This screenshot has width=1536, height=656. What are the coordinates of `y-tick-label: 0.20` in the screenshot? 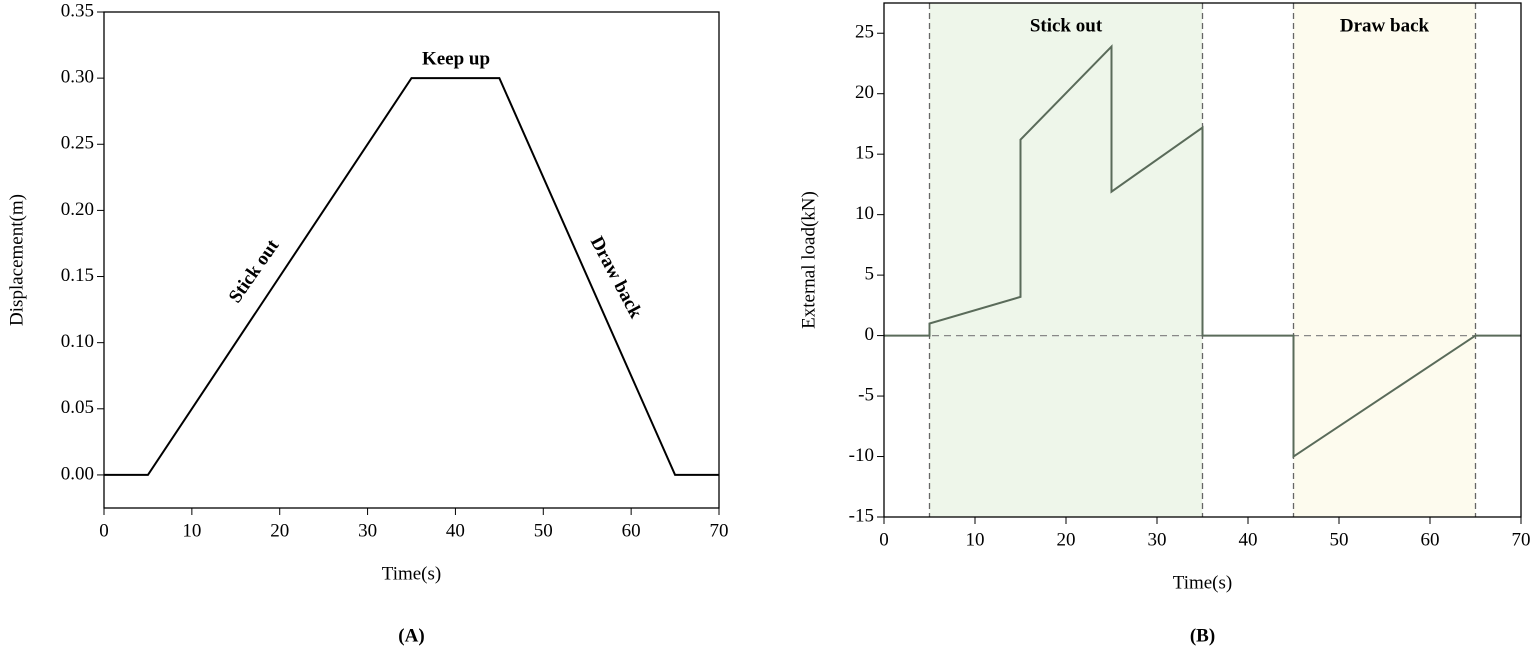 It's located at (77, 209).